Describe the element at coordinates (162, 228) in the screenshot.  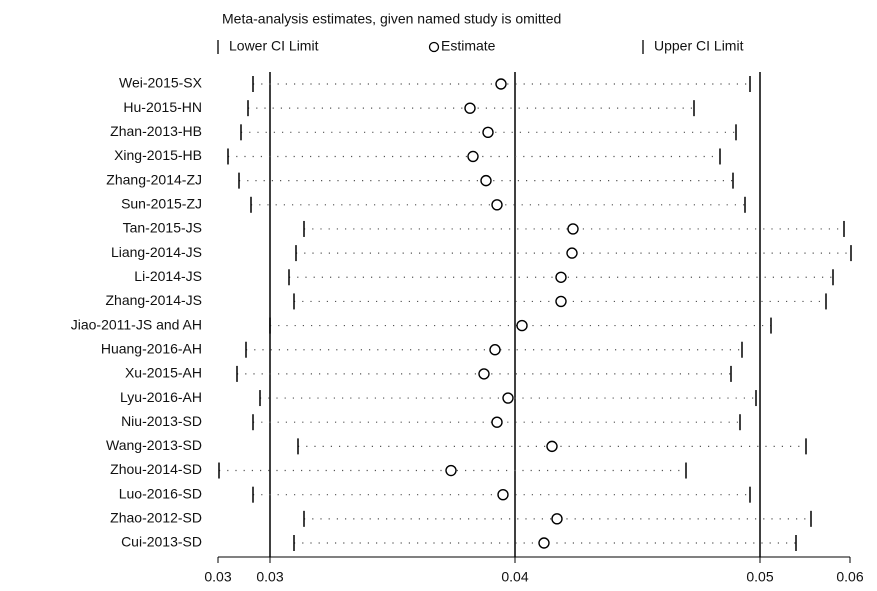
I see `y-tick-label: Tan-2015-JS` at that location.